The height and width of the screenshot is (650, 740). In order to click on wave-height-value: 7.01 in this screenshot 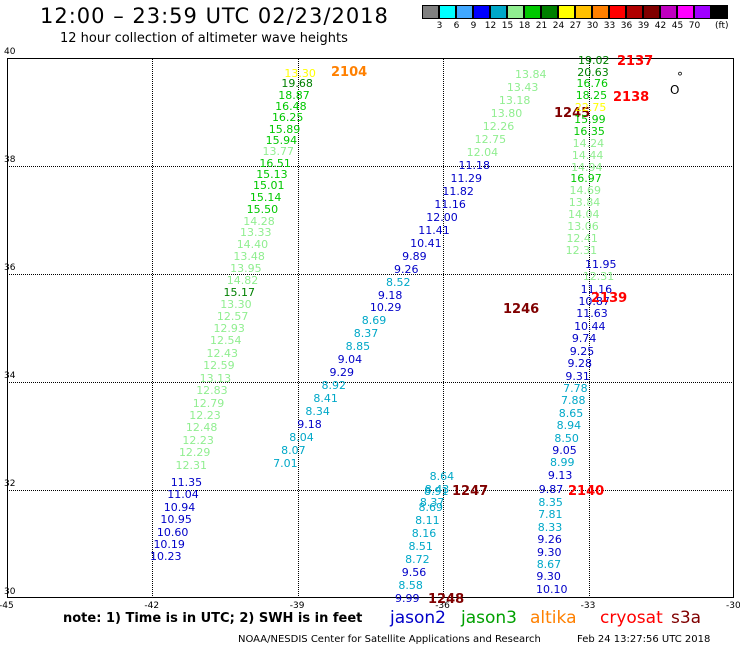, I will do `click(285, 463)`.